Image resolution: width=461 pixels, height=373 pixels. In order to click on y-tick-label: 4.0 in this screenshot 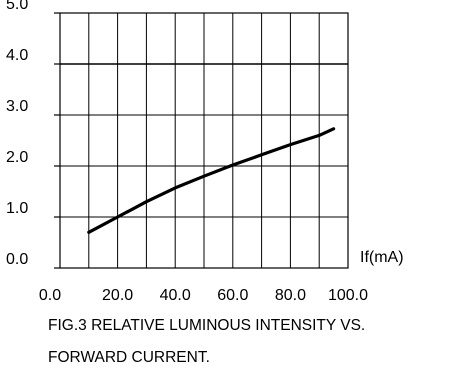, I will do `click(17, 55)`.